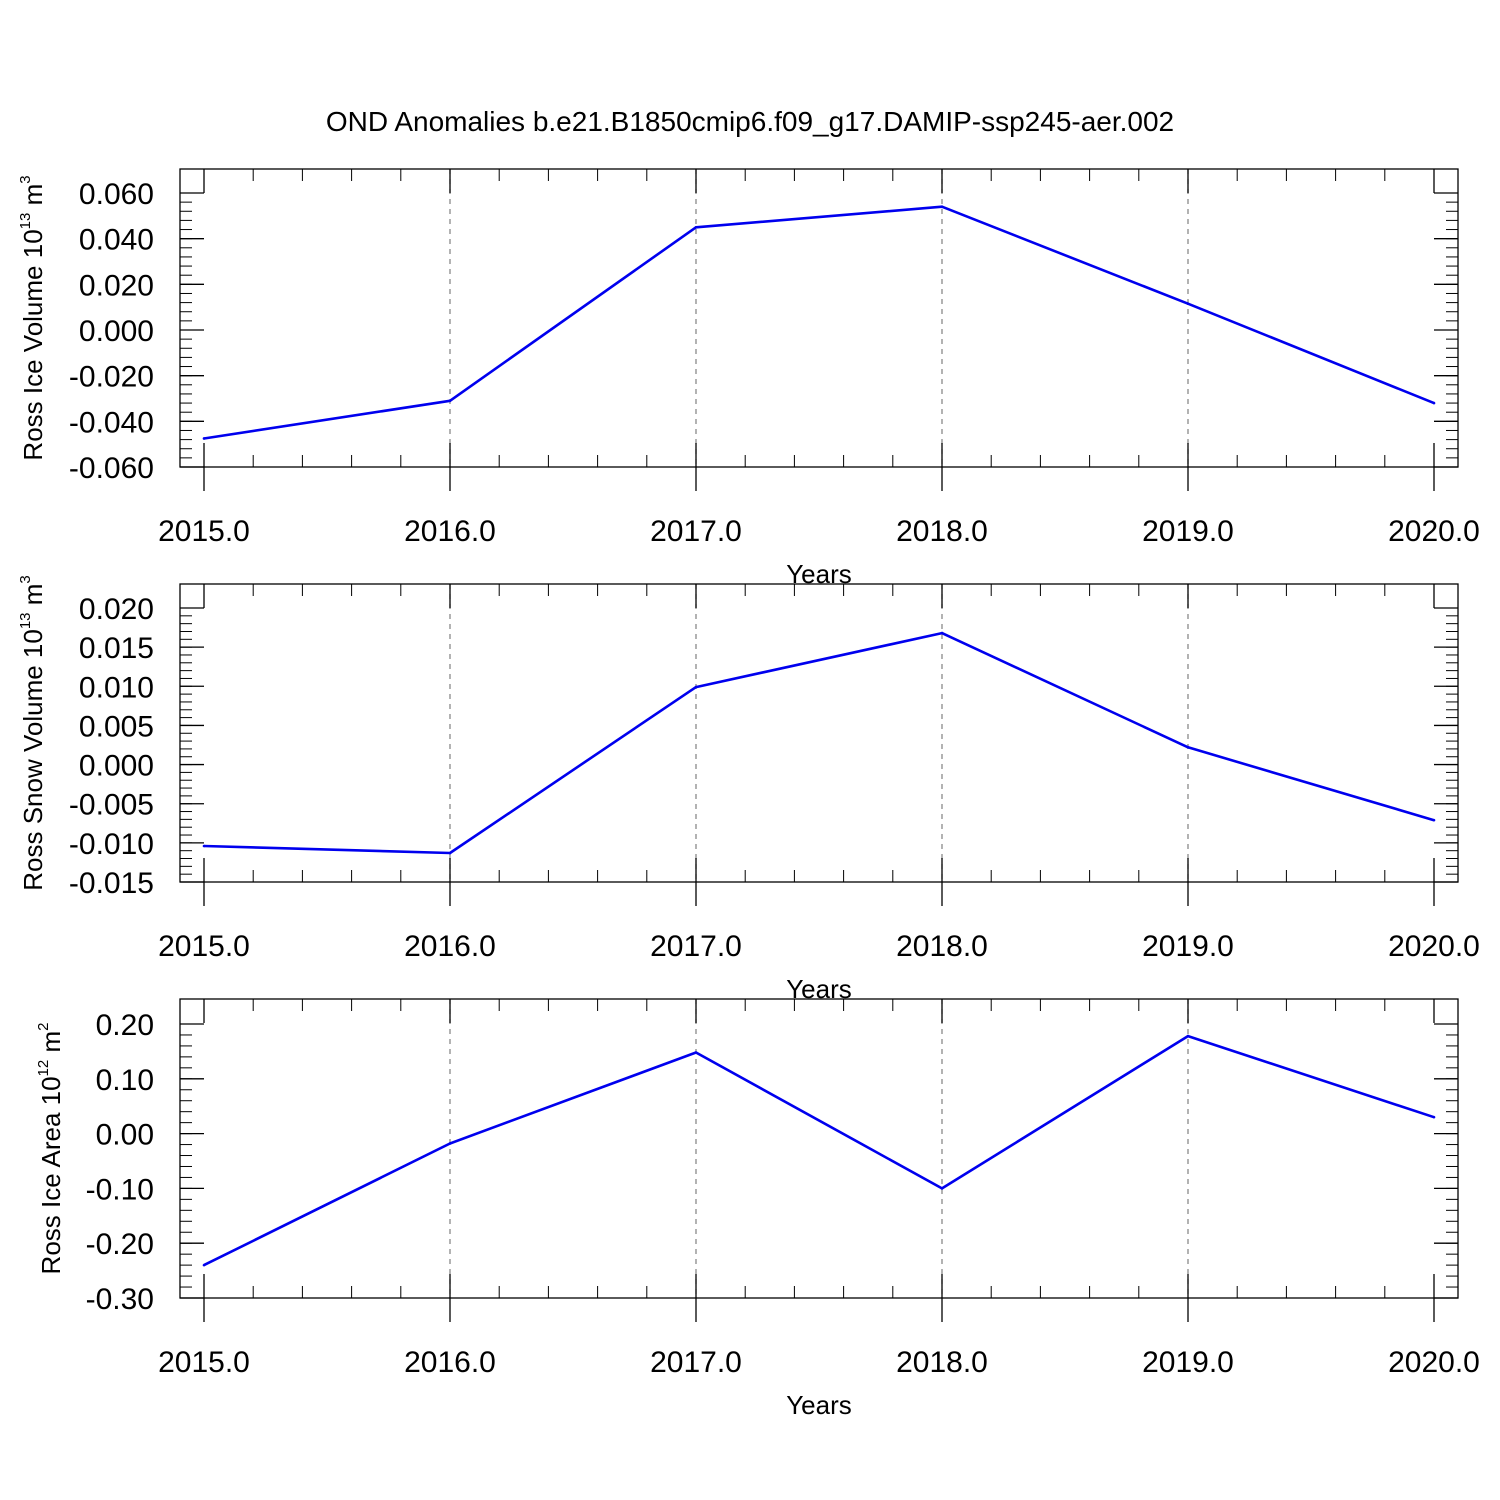  Describe the element at coordinates (116, 240) in the screenshot. I see `y-tick-label: 0.040` at that location.